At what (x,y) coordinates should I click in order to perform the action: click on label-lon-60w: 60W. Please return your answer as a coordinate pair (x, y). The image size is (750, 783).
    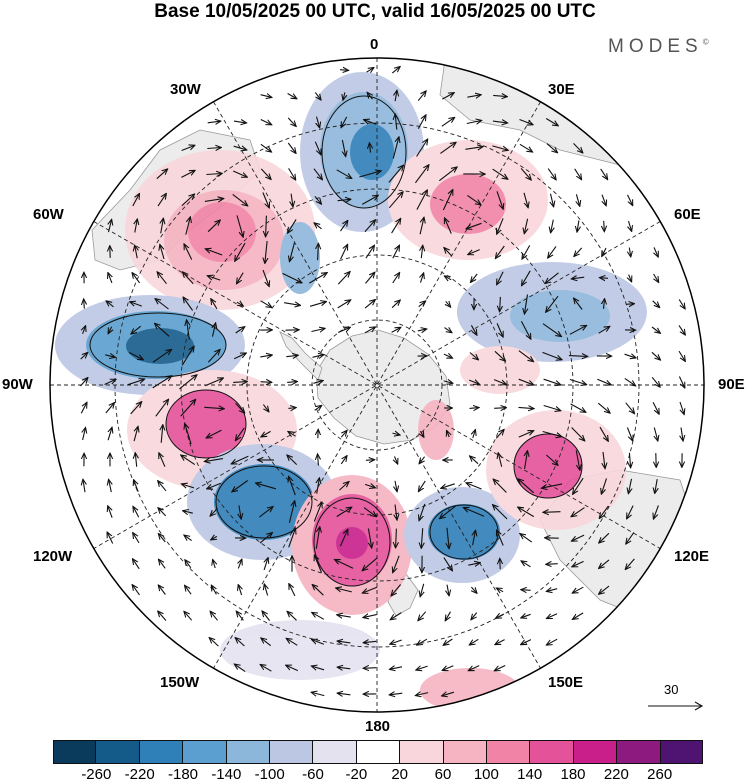
    Looking at the image, I should click on (48, 214).